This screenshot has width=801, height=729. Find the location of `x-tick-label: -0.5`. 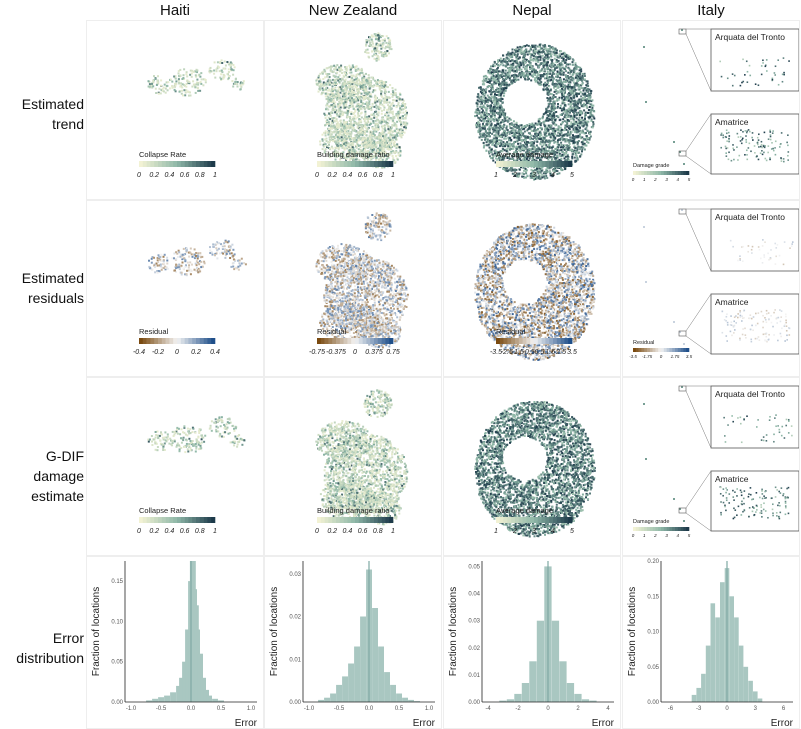

x-tick-label: -0.5 is located at coordinates (161, 709).